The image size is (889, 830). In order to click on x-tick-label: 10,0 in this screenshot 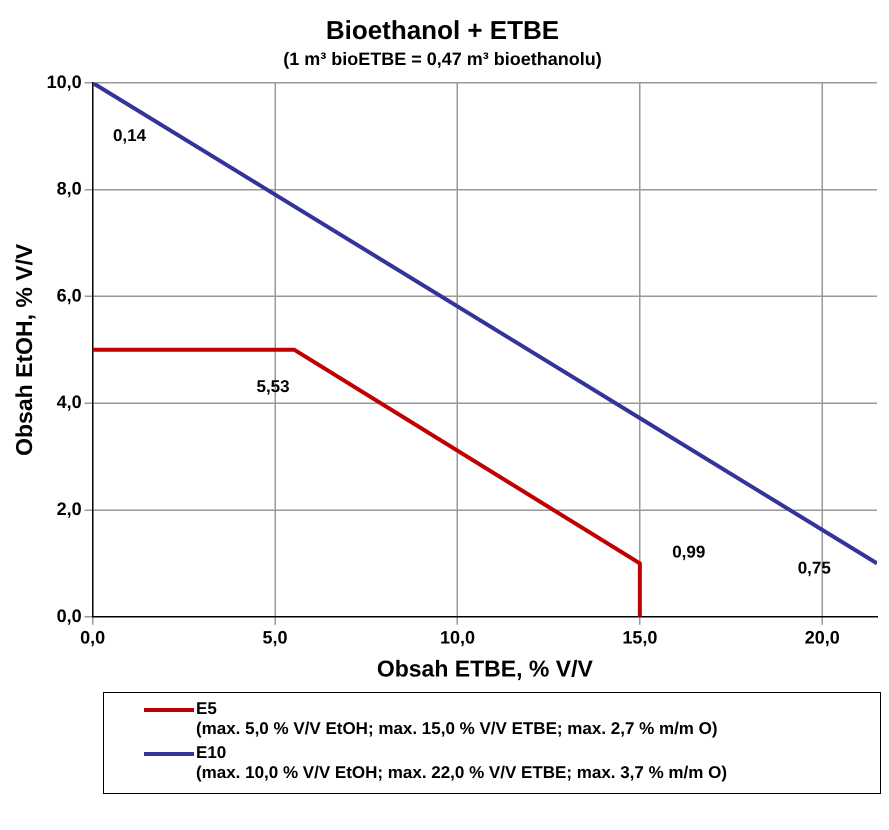, I will do `click(457, 638)`.